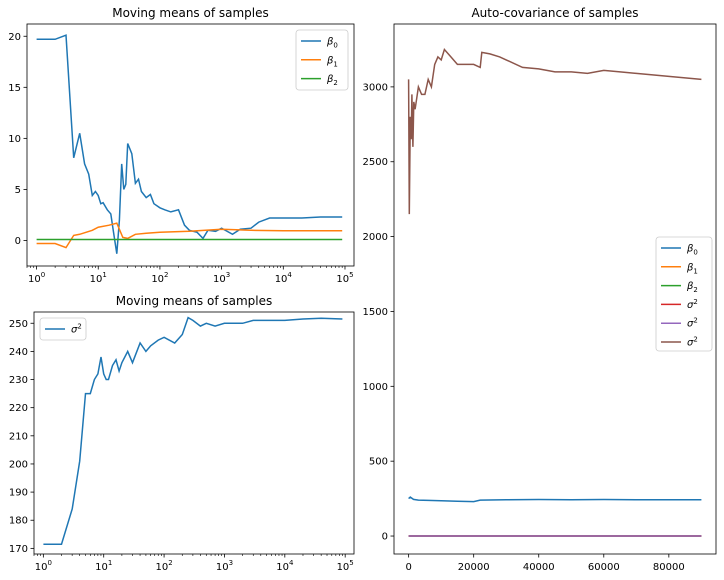  What do you see at coordinates (18, 521) in the screenshot?
I see `y-tick-label: 180` at bounding box center [18, 521].